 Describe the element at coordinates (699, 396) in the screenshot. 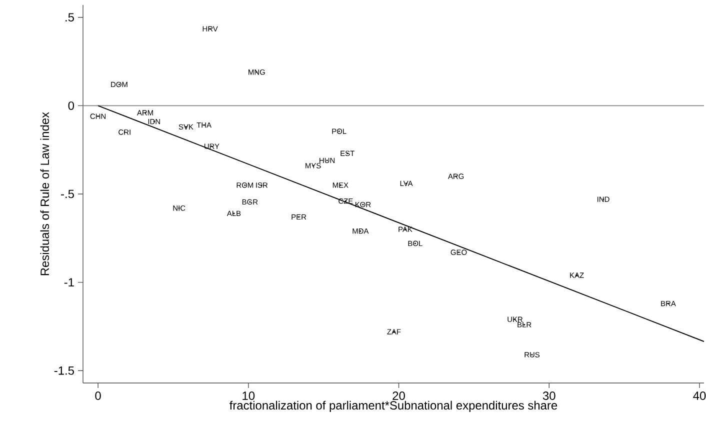

I see `x-tick-label: 40` at that location.